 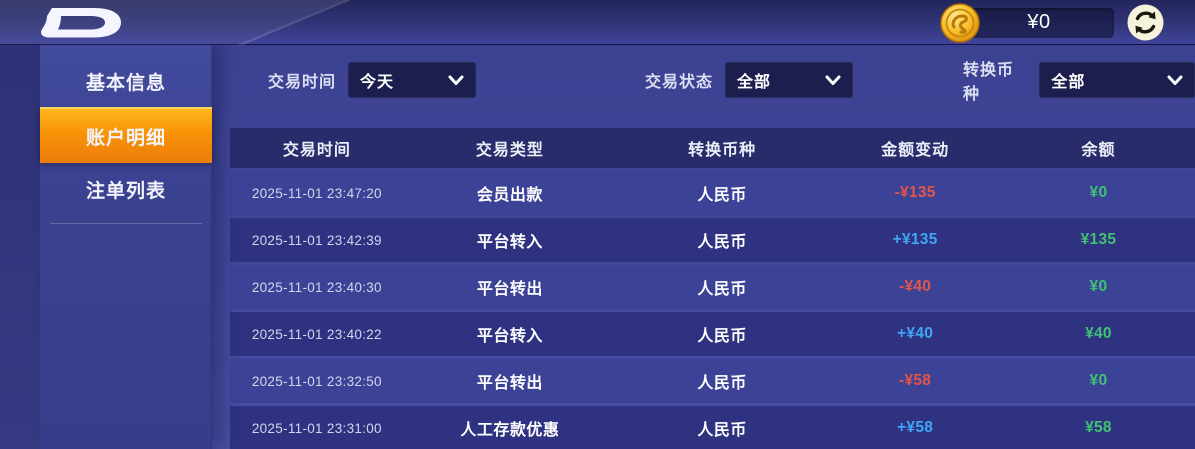 I want to click on sidebar-item-bet-list: 注单列表, so click(x=125, y=191).